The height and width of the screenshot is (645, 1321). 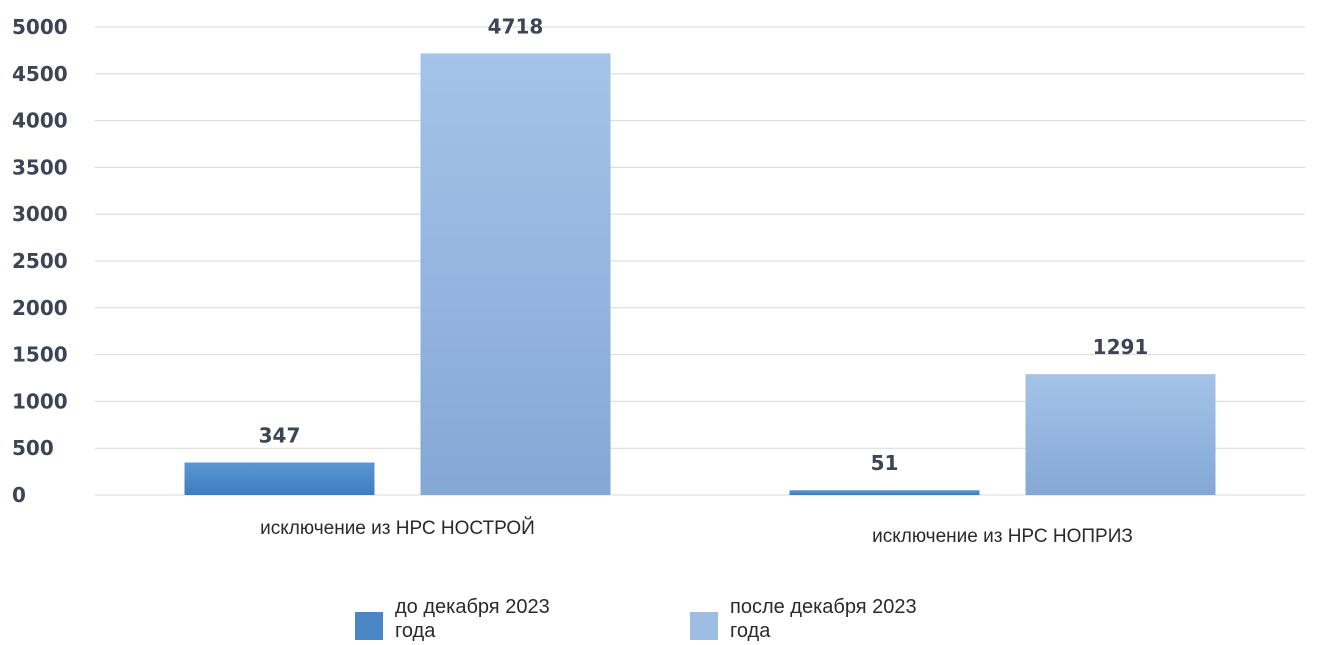 I want to click on category-label: исключение из НРС НОСТРОЙ, so click(x=397, y=528).